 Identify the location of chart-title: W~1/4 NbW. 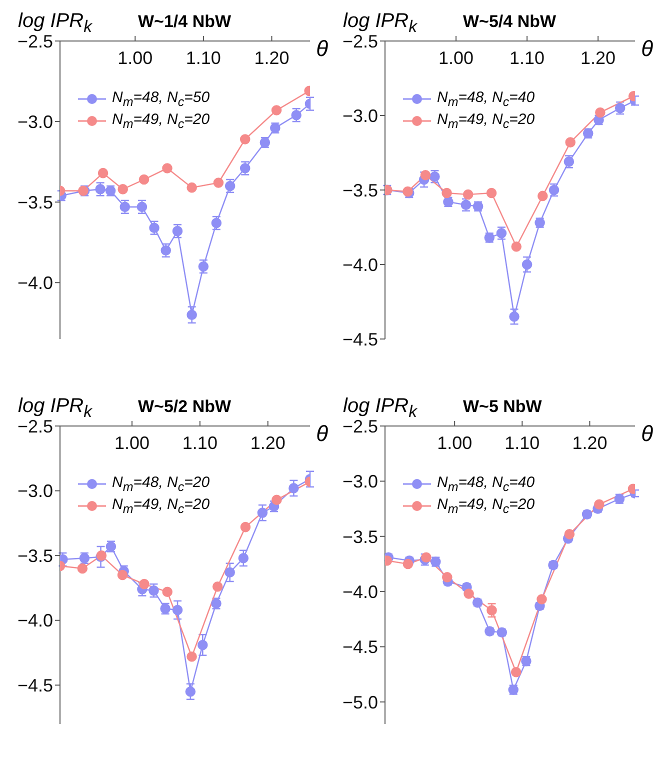
(185, 22).